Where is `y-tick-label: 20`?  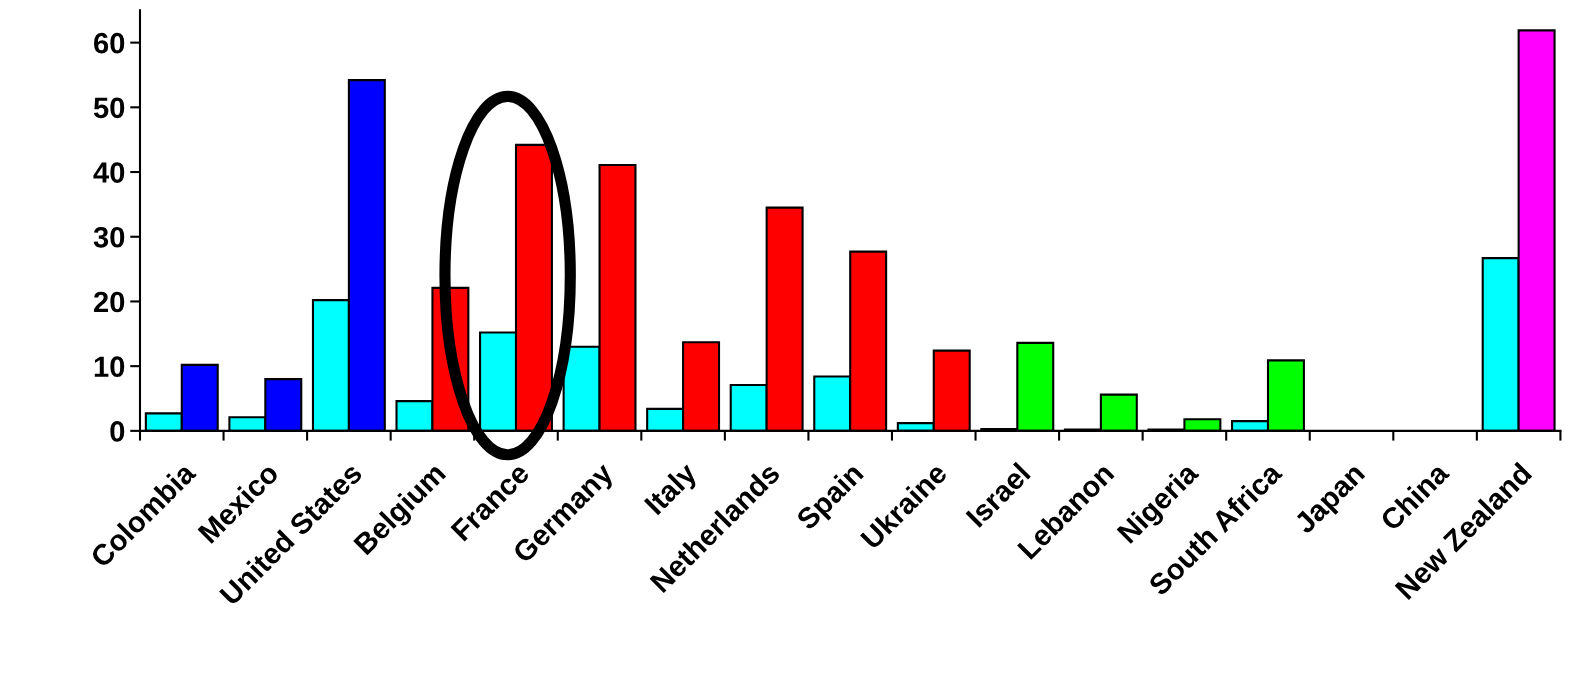 y-tick-label: 20 is located at coordinates (109, 302).